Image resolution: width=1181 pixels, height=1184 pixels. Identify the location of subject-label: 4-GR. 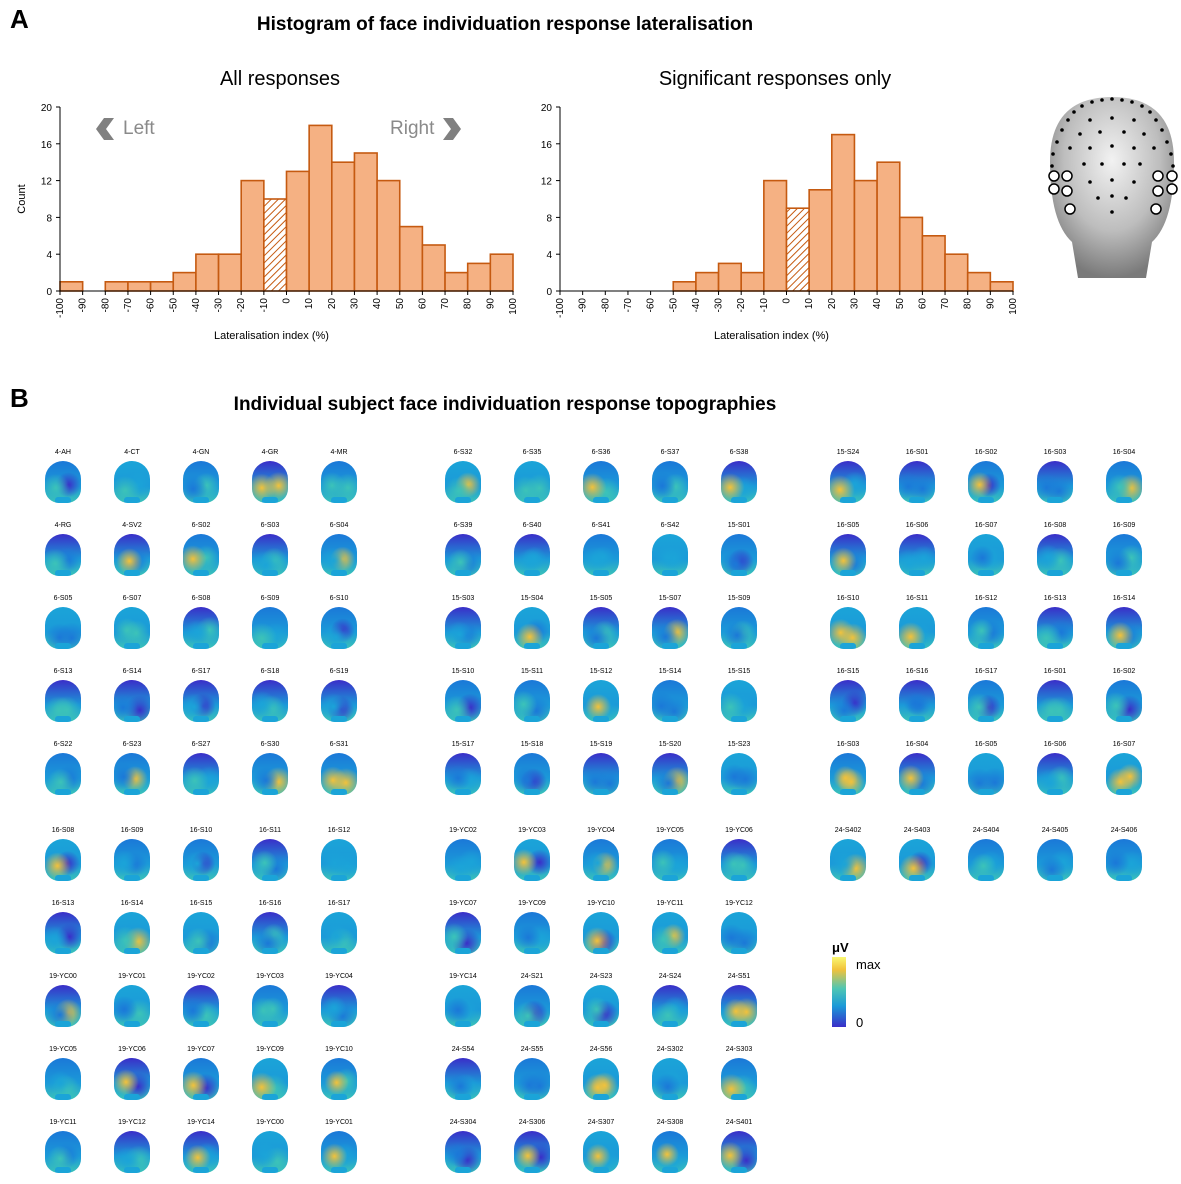
(270, 452).